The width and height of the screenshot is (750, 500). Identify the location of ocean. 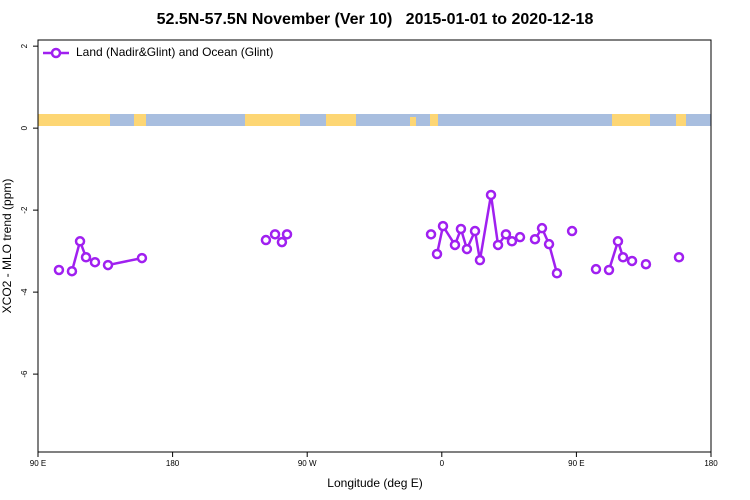
(374, 120).